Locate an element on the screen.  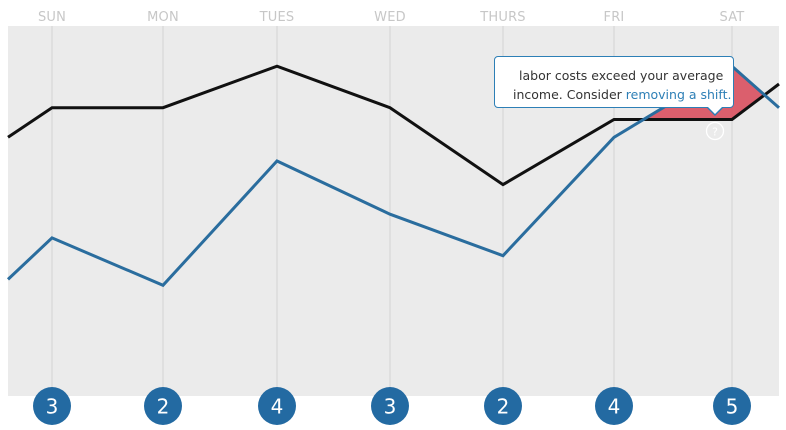
day-label-thurs: THURS is located at coordinates (502, 17).